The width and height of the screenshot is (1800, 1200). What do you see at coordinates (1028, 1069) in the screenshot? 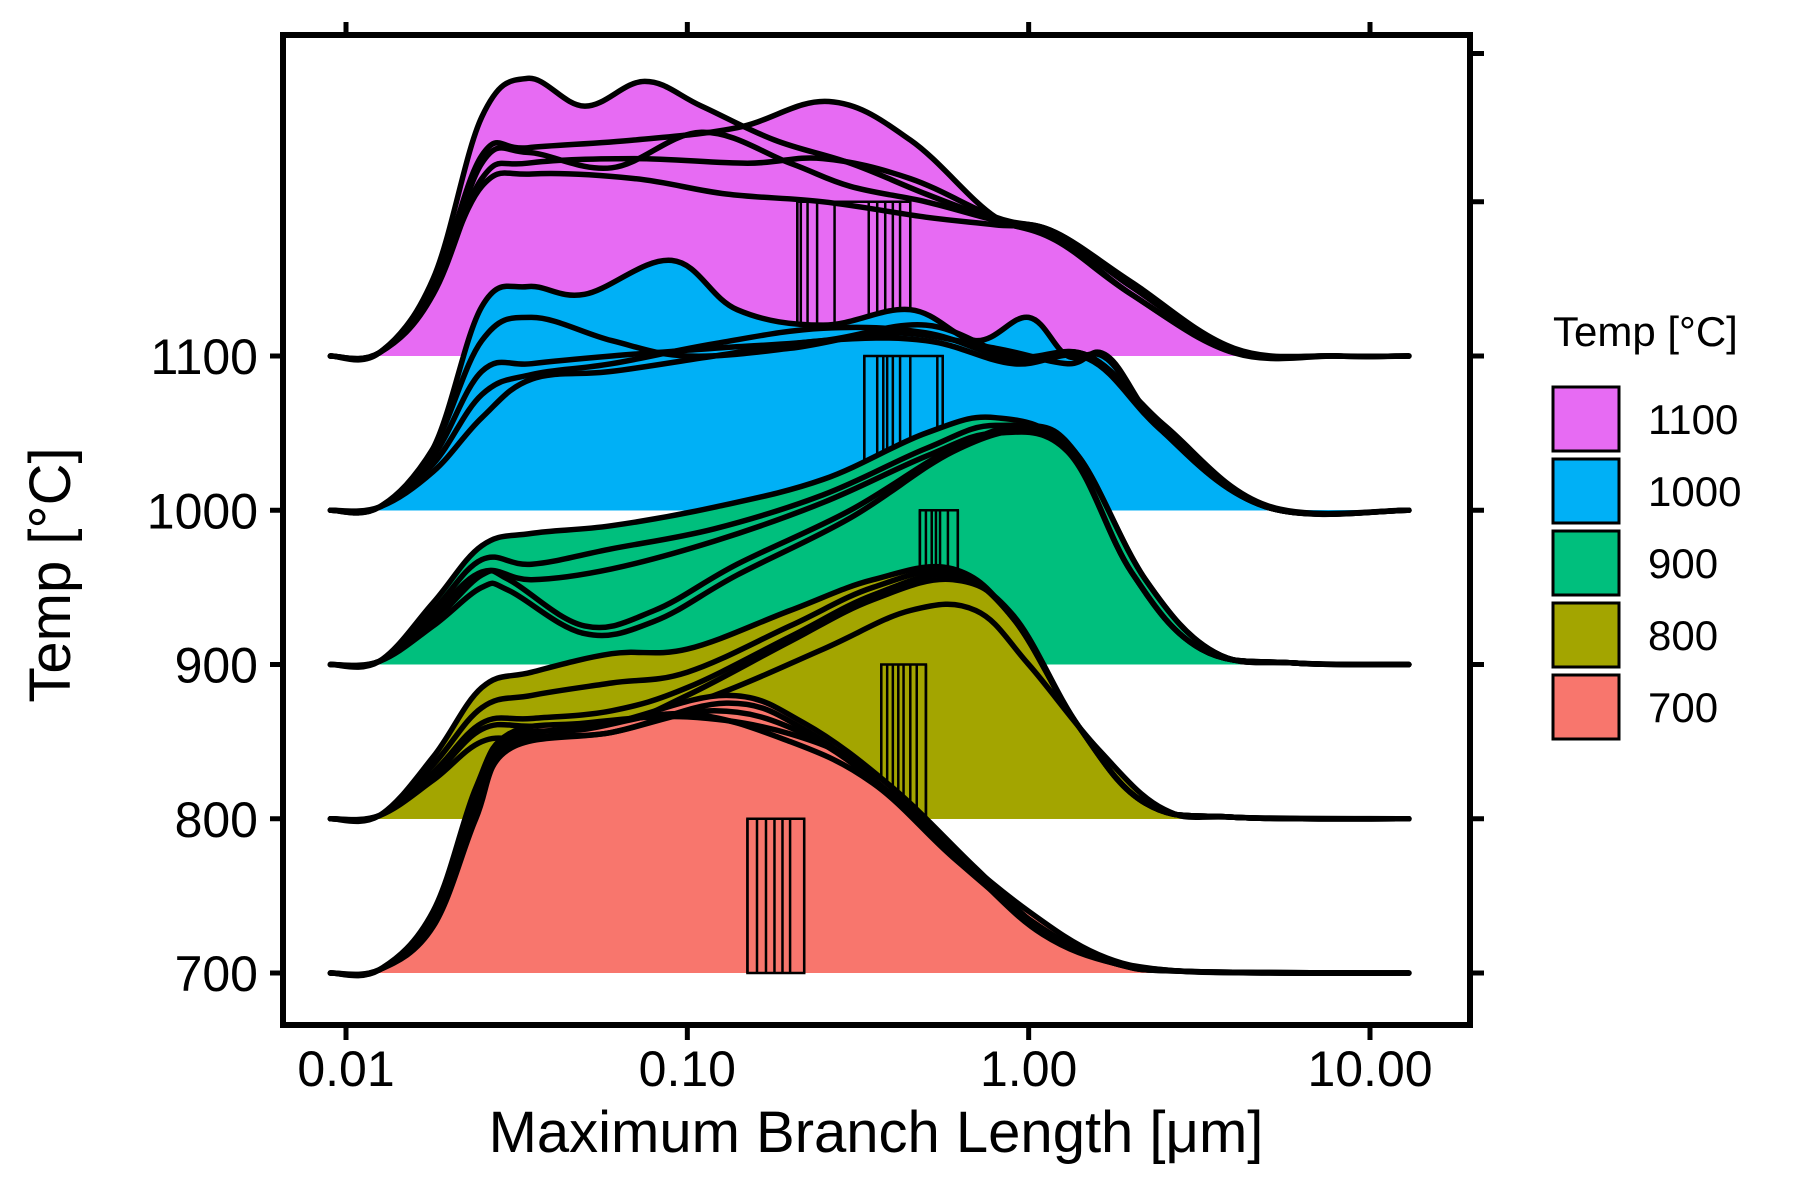
I see `x-tick-label-1.00: 1.00` at bounding box center [1028, 1069].